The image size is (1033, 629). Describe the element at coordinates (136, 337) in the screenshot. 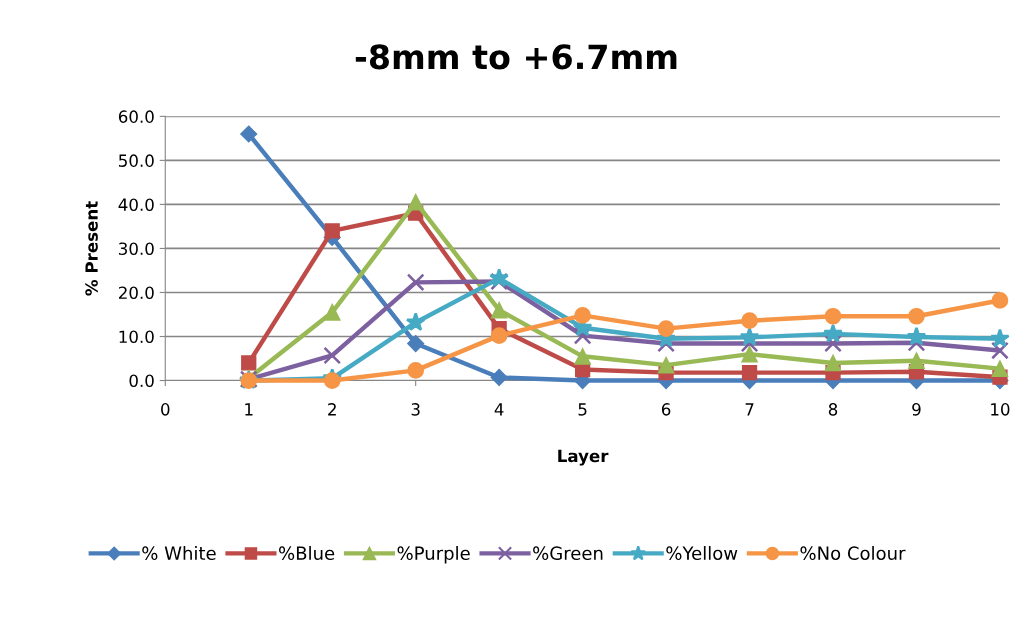

I see `y-tick-label: 10.0` at that location.